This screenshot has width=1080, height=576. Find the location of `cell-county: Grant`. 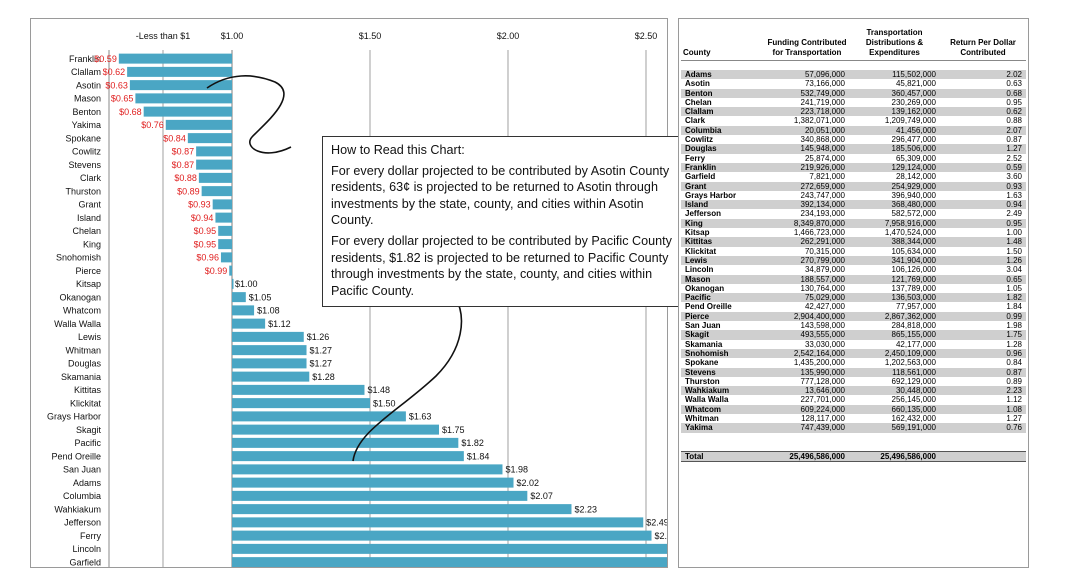

cell-county: Grant is located at coordinates (723, 186).